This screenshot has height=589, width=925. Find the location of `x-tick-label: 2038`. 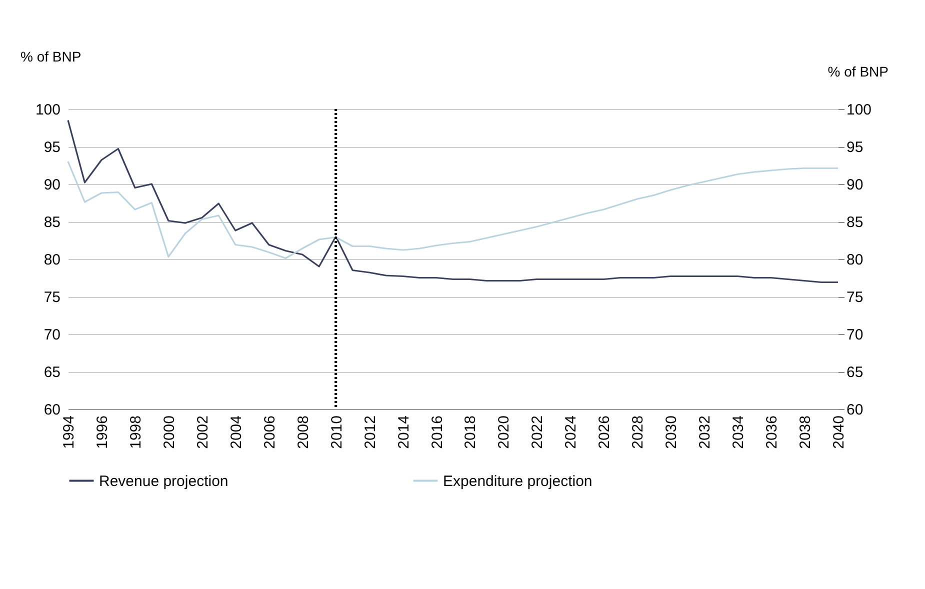

x-tick-label: 2038 is located at coordinates (805, 432).